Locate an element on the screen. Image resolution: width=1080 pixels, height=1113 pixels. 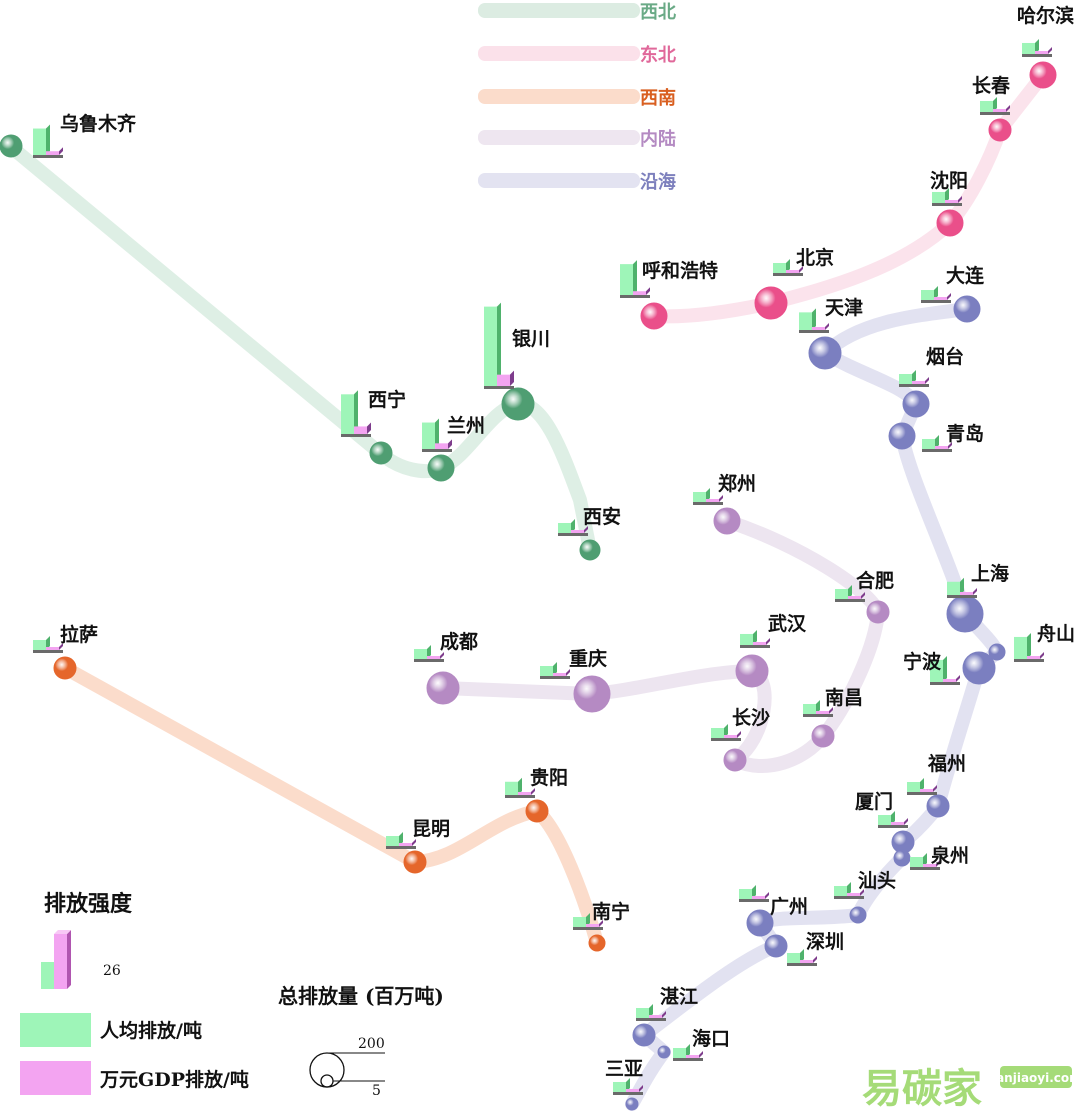
city-label: 沈阳 is located at coordinates (949, 180).